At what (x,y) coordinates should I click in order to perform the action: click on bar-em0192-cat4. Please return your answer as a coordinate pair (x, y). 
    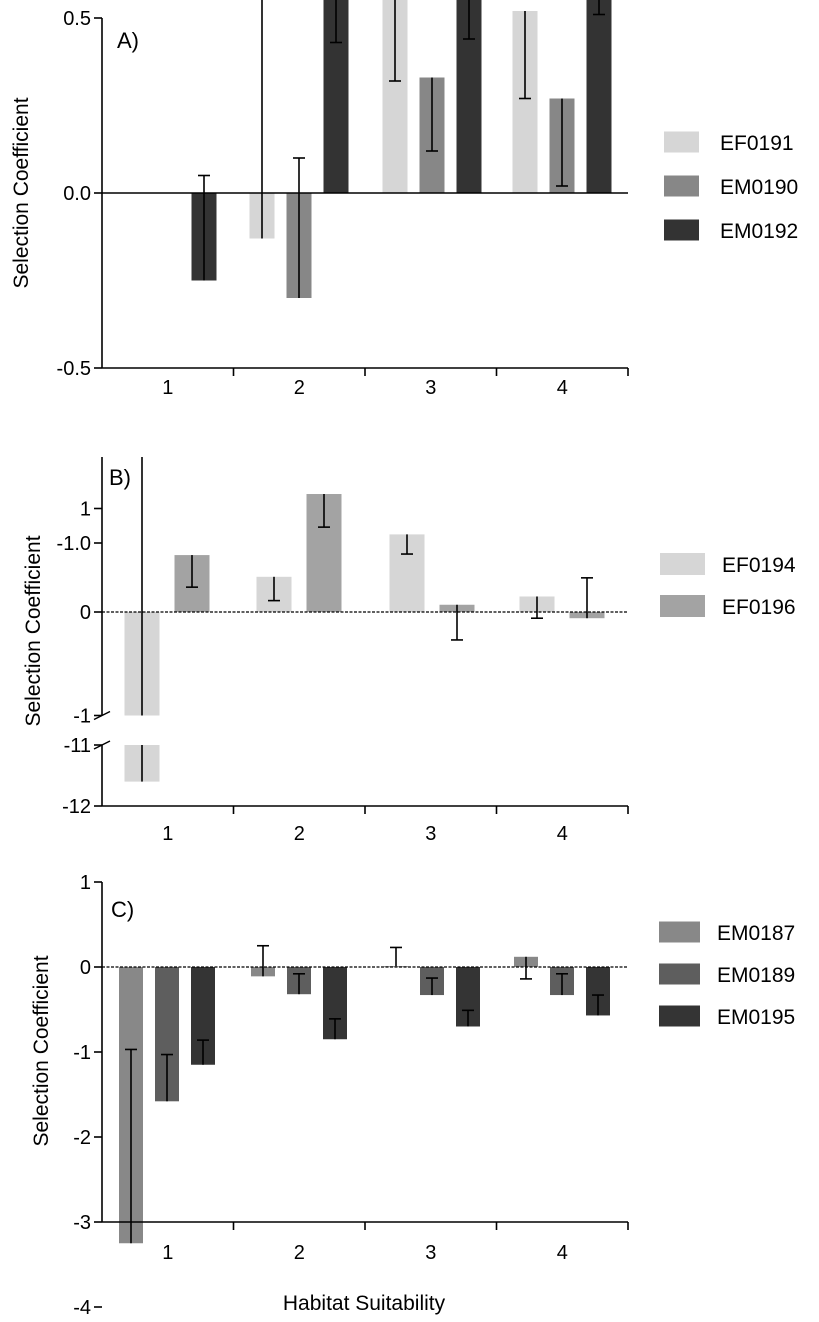
    Looking at the image, I should click on (599, 96).